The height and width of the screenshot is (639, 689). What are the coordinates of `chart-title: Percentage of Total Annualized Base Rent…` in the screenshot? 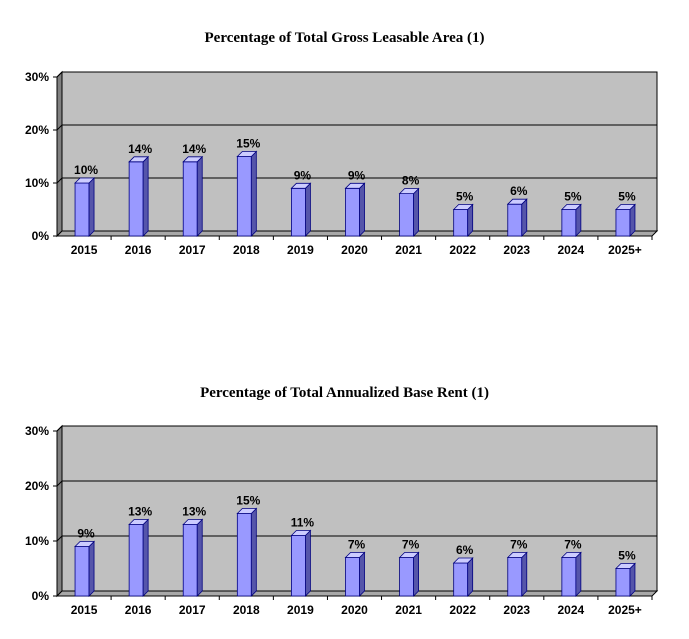 It's located at (344, 393).